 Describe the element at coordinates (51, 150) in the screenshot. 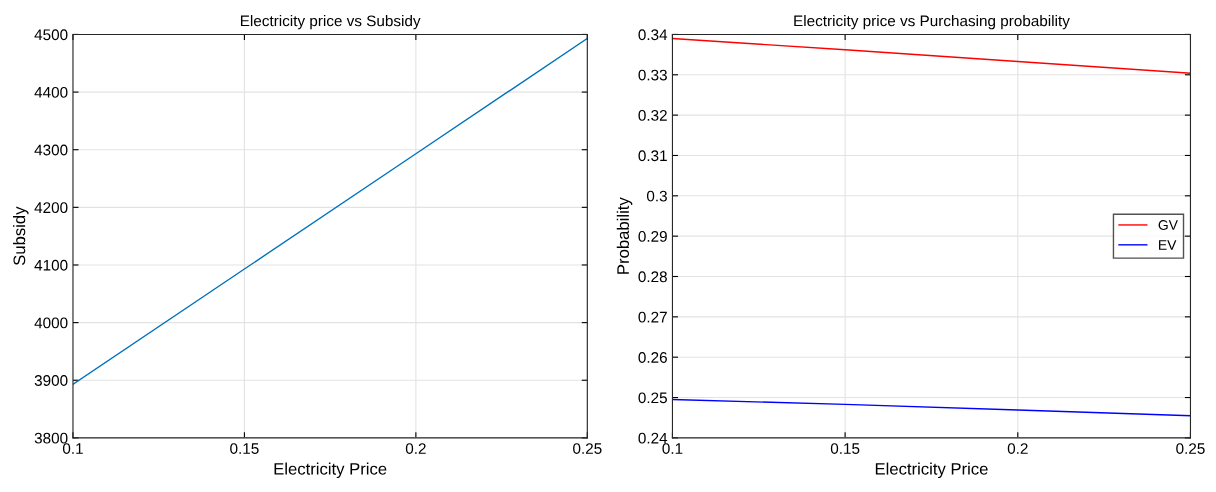

I see `y-tick-label: 4300` at that location.